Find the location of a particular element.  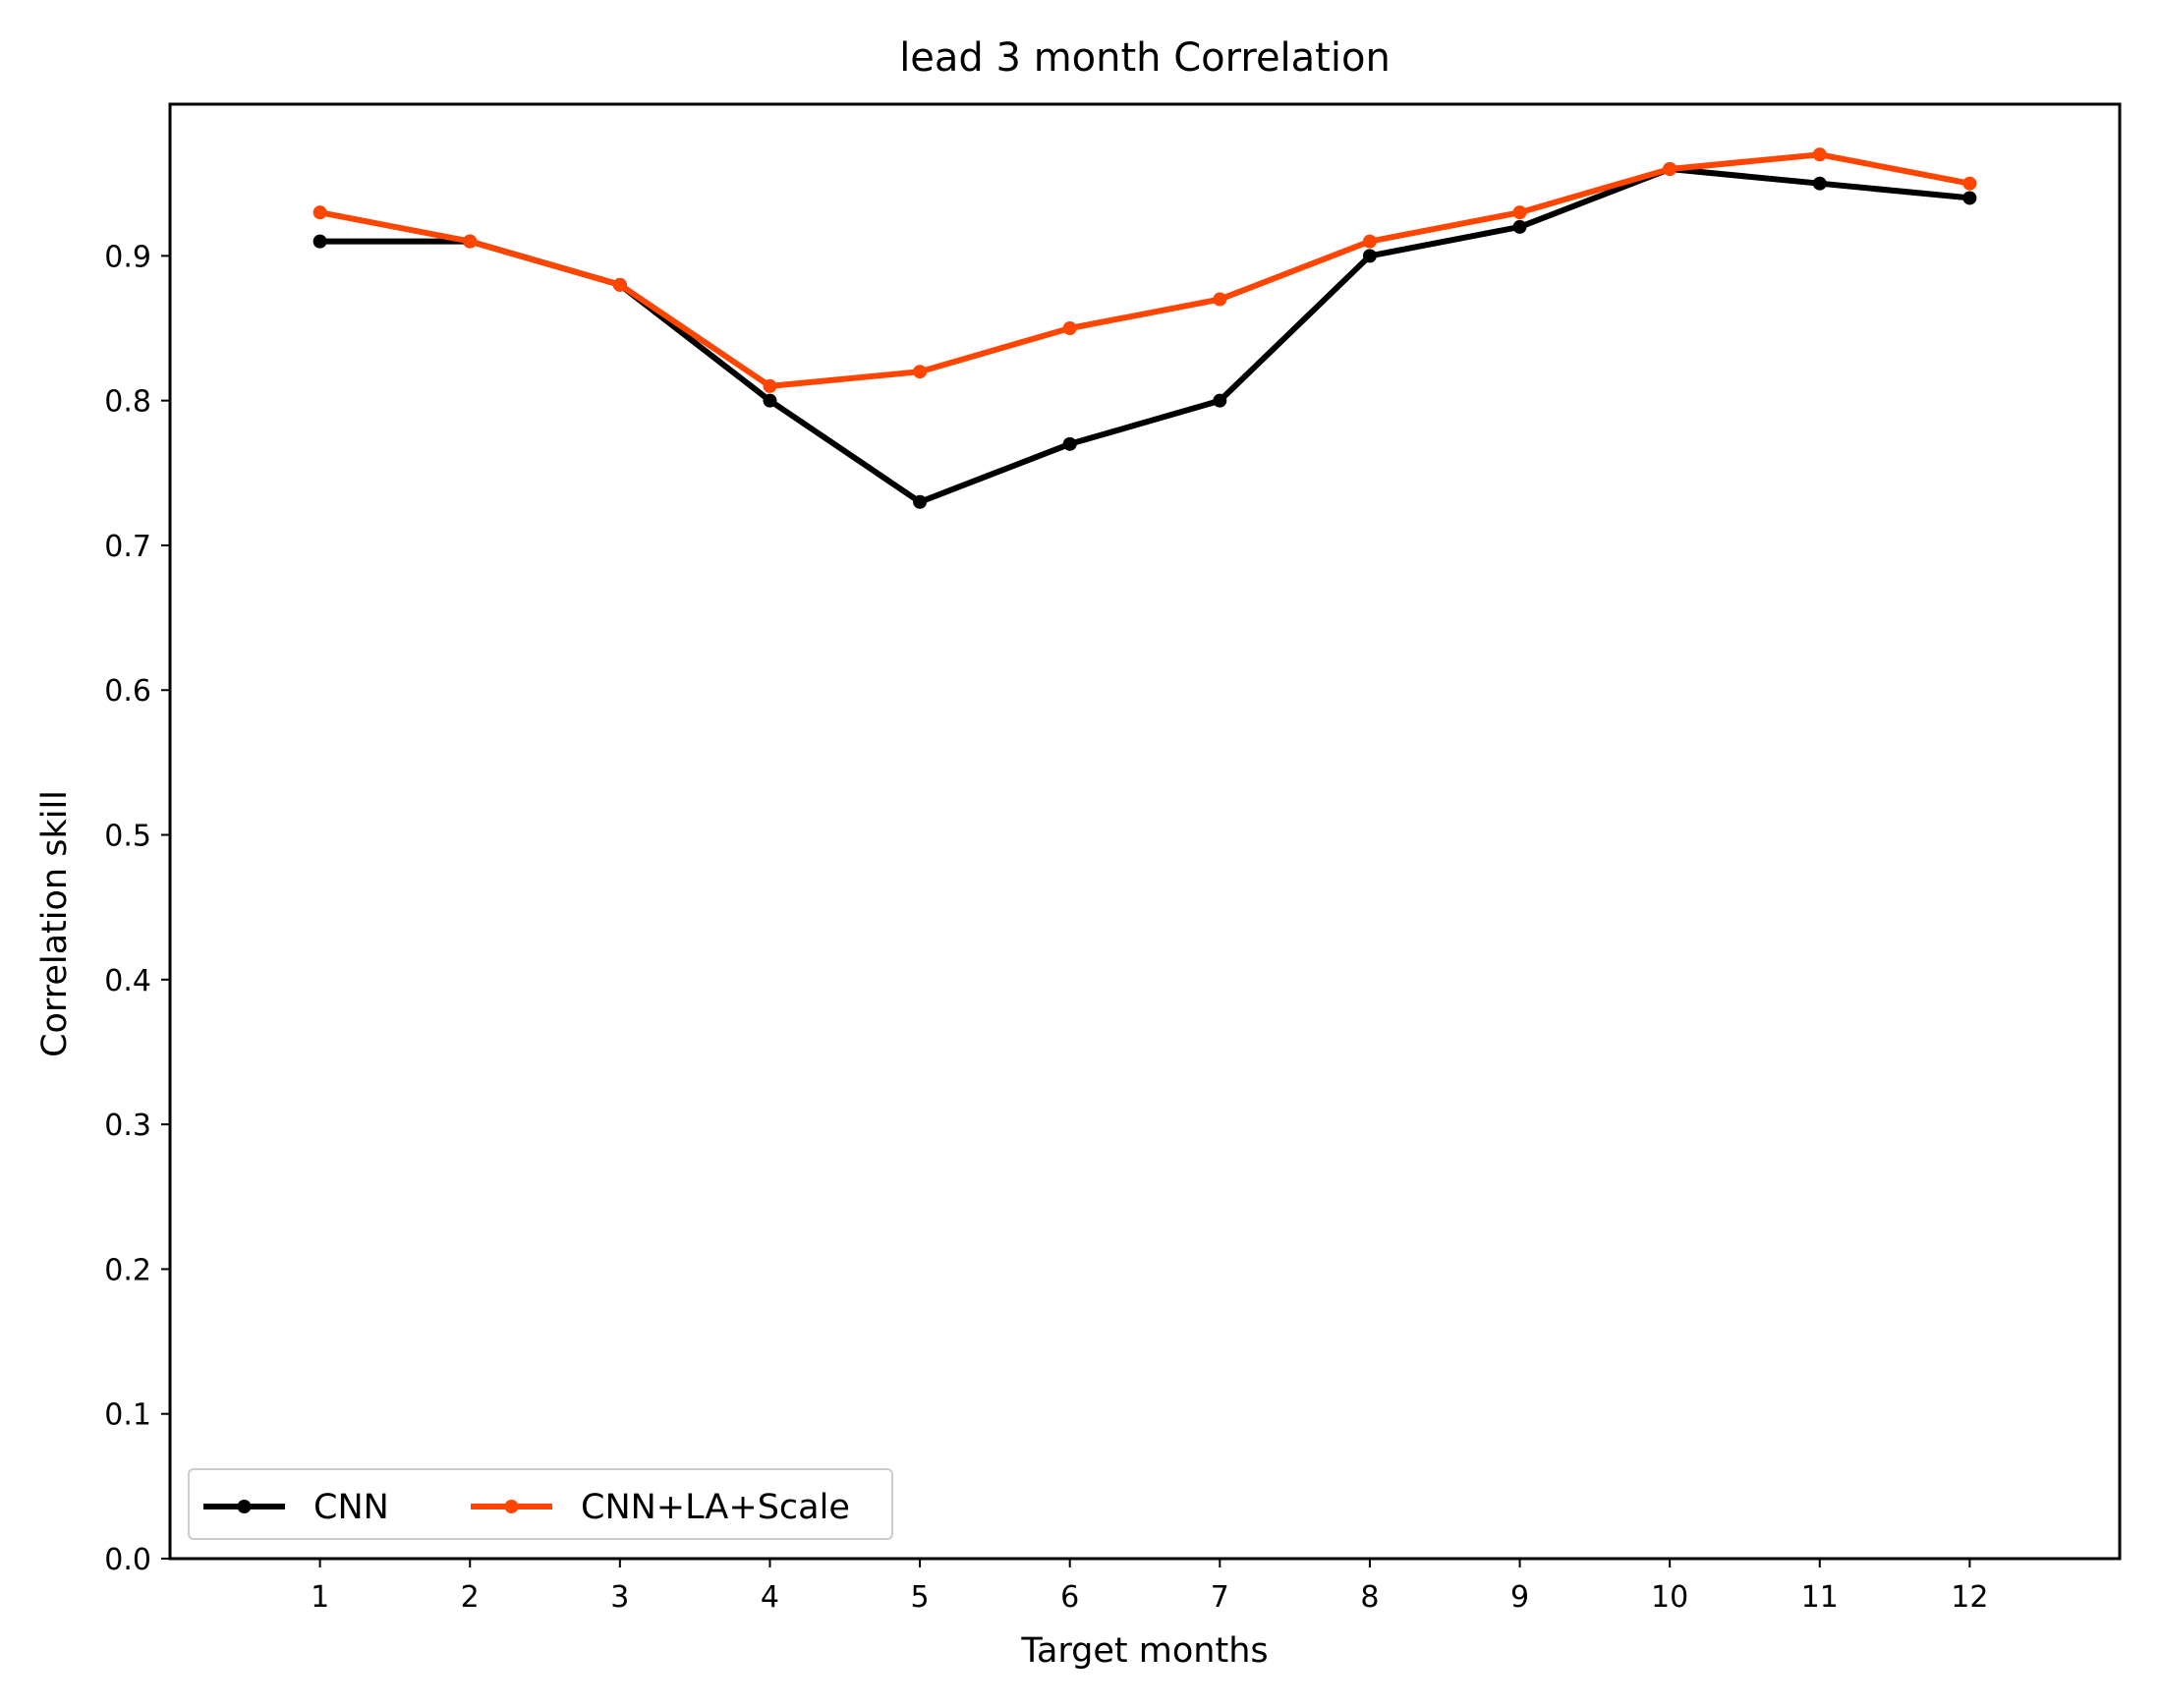

y-tick-label: 0.3 is located at coordinates (127, 1126).